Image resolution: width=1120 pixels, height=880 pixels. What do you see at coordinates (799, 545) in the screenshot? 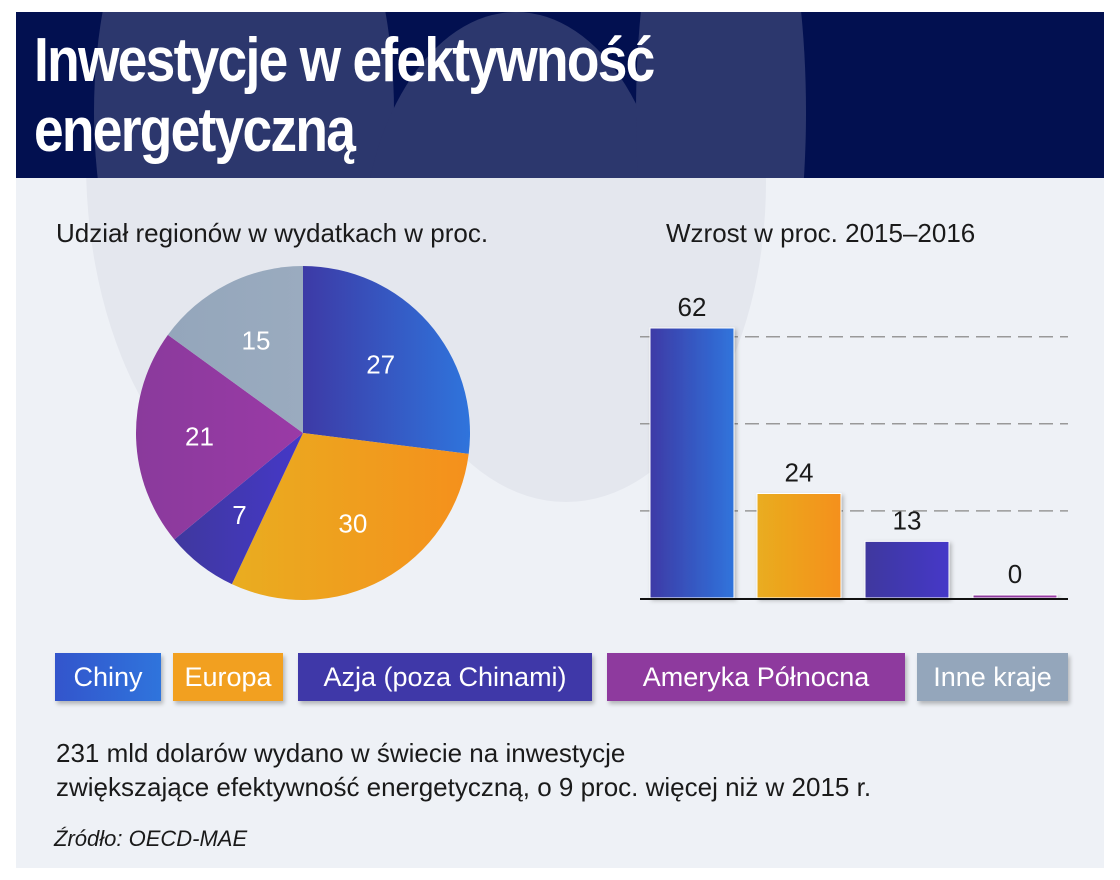
I see `bar-europa` at bounding box center [799, 545].